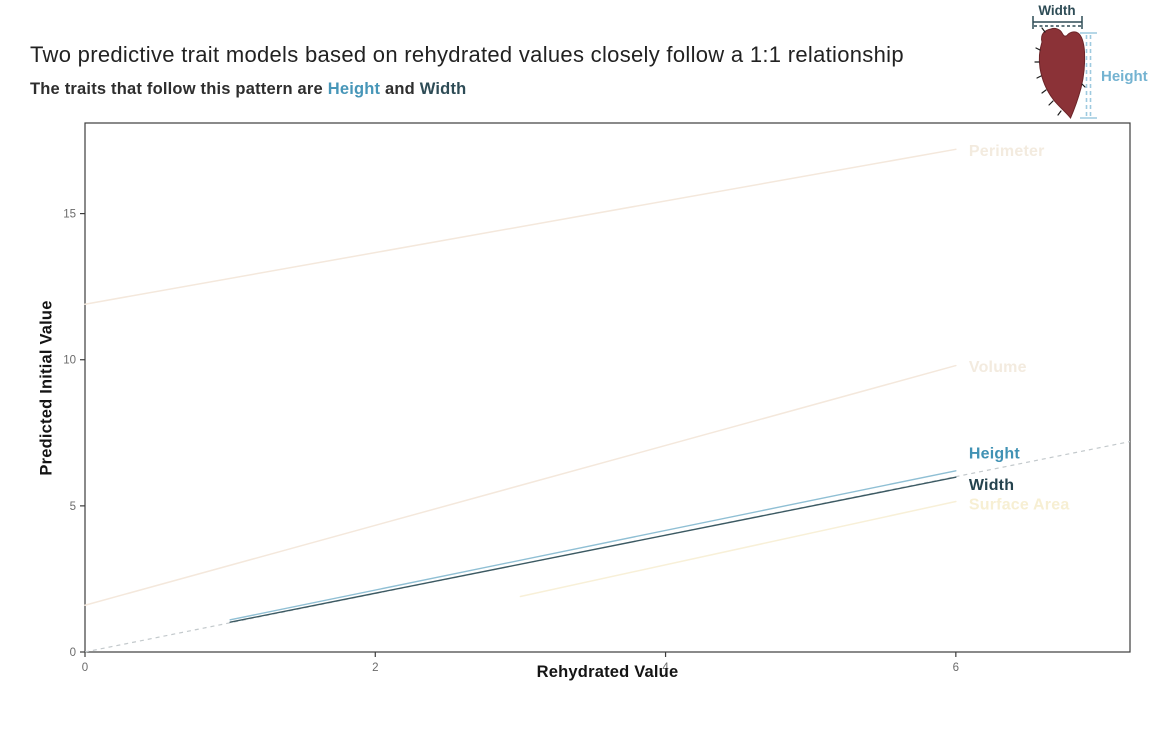 The image size is (1174, 754). Describe the element at coordinates (400, 89) in the screenshot. I see `subtitle-connector: and` at that location.